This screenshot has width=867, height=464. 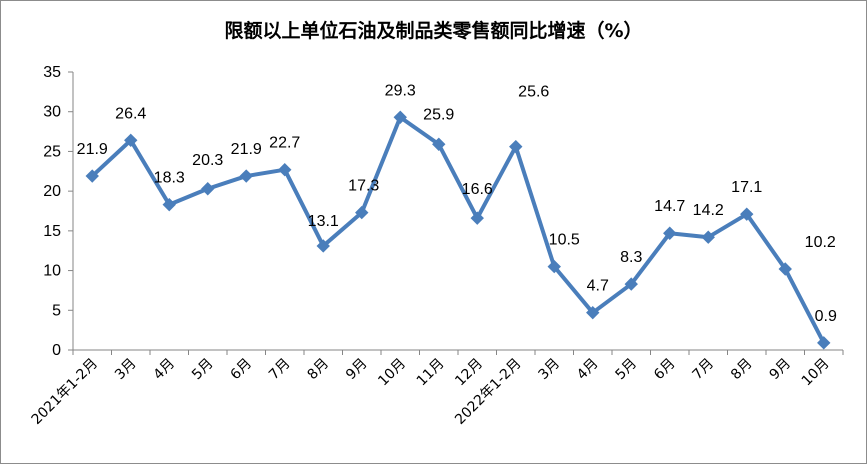 I want to click on x-tick-label: 2021年1-2月, so click(x=65, y=392).